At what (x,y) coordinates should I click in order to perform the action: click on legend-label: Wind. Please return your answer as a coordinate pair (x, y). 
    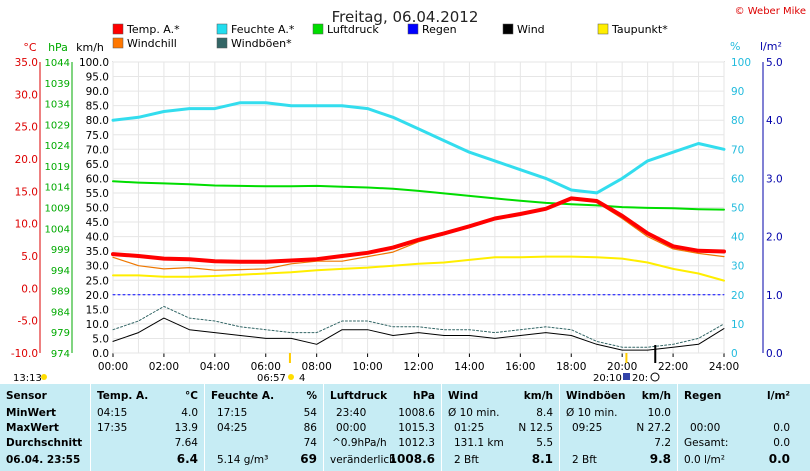
    Looking at the image, I should click on (531, 29).